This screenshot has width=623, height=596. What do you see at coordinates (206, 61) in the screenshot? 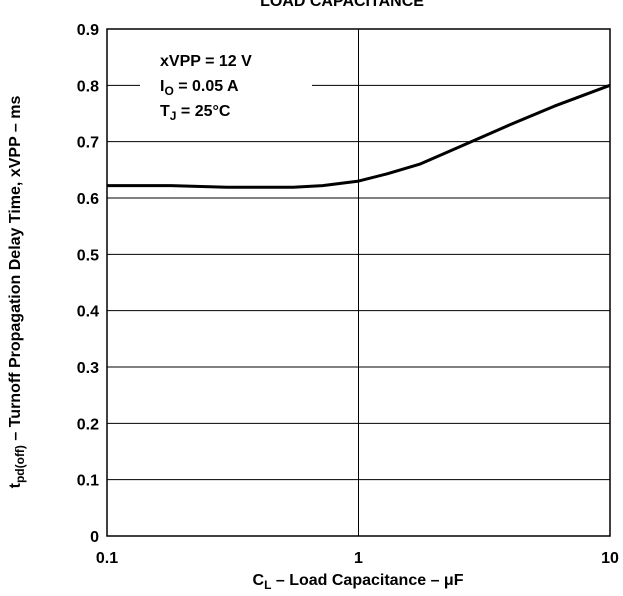
I see `condition-label: xVPP = 12 V` at bounding box center [206, 61].